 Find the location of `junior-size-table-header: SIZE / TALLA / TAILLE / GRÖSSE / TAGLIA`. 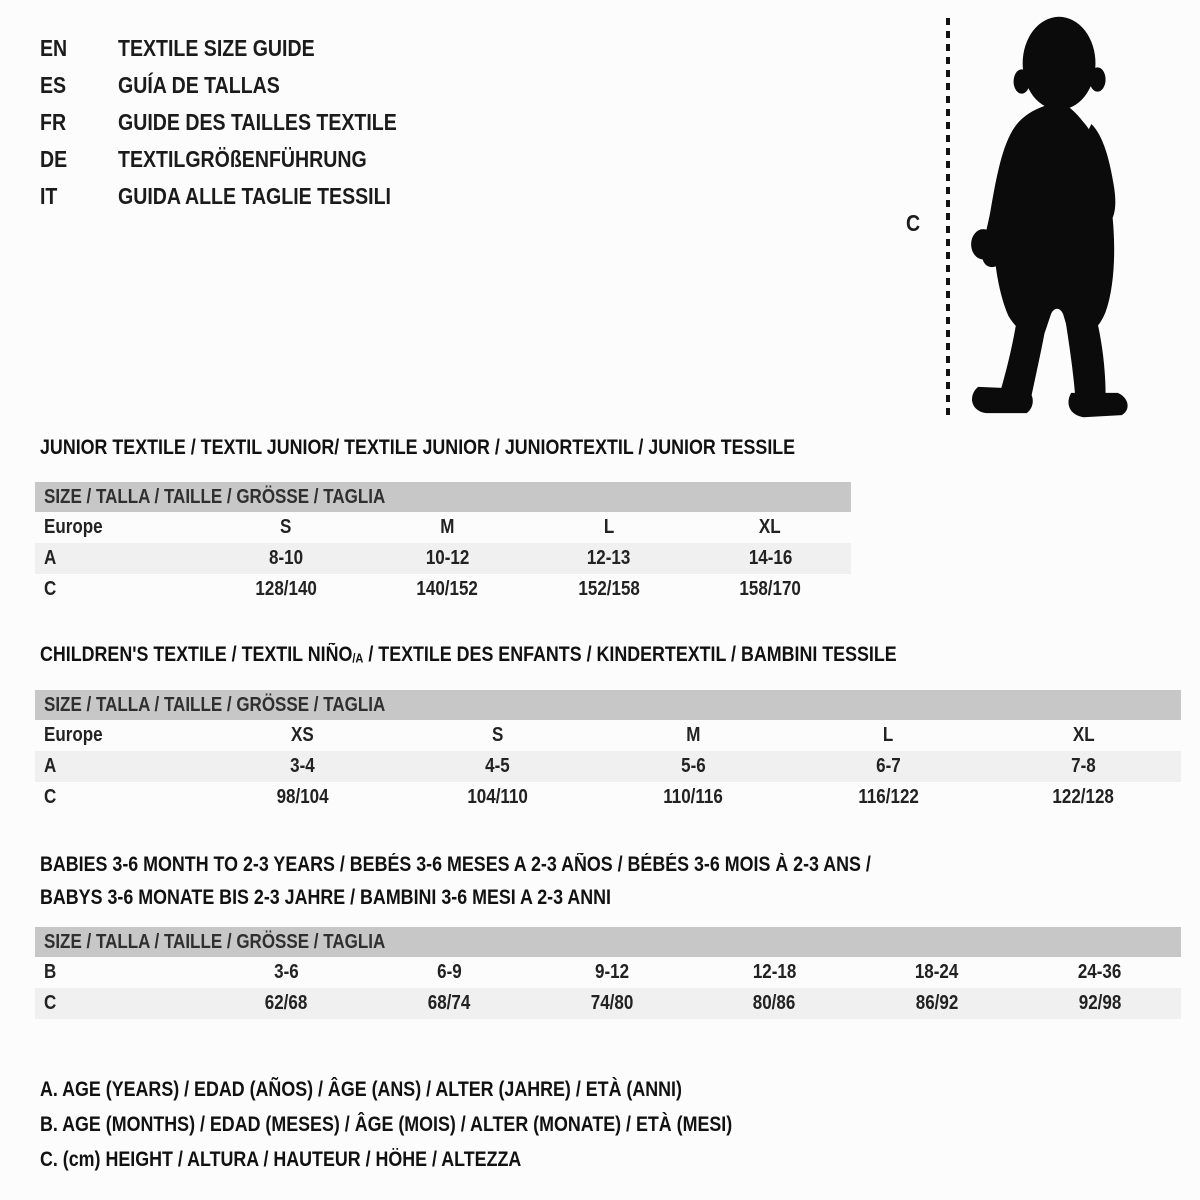

junior-size-table-header: SIZE / TALLA / TAILLE / GRÖSSE / TAGLIA is located at coordinates (443, 497).